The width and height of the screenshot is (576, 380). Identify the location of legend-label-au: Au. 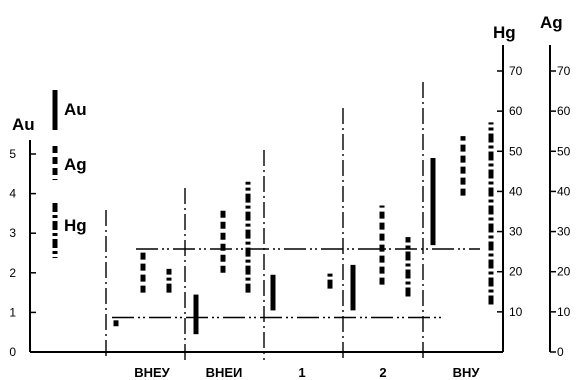
(75, 109).